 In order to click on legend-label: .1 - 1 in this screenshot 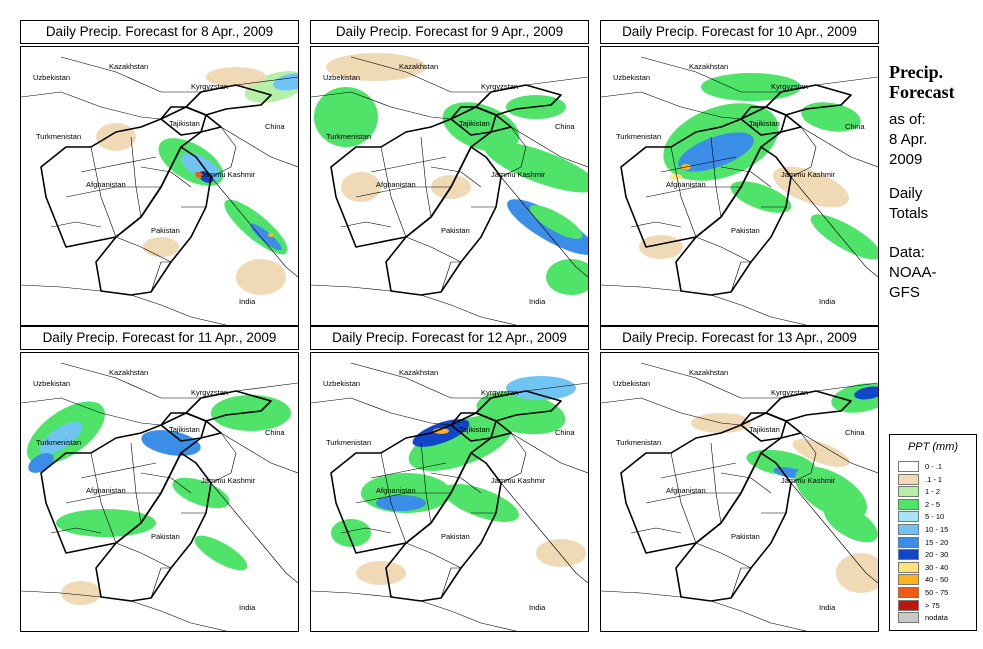, I will do `click(934, 479)`.